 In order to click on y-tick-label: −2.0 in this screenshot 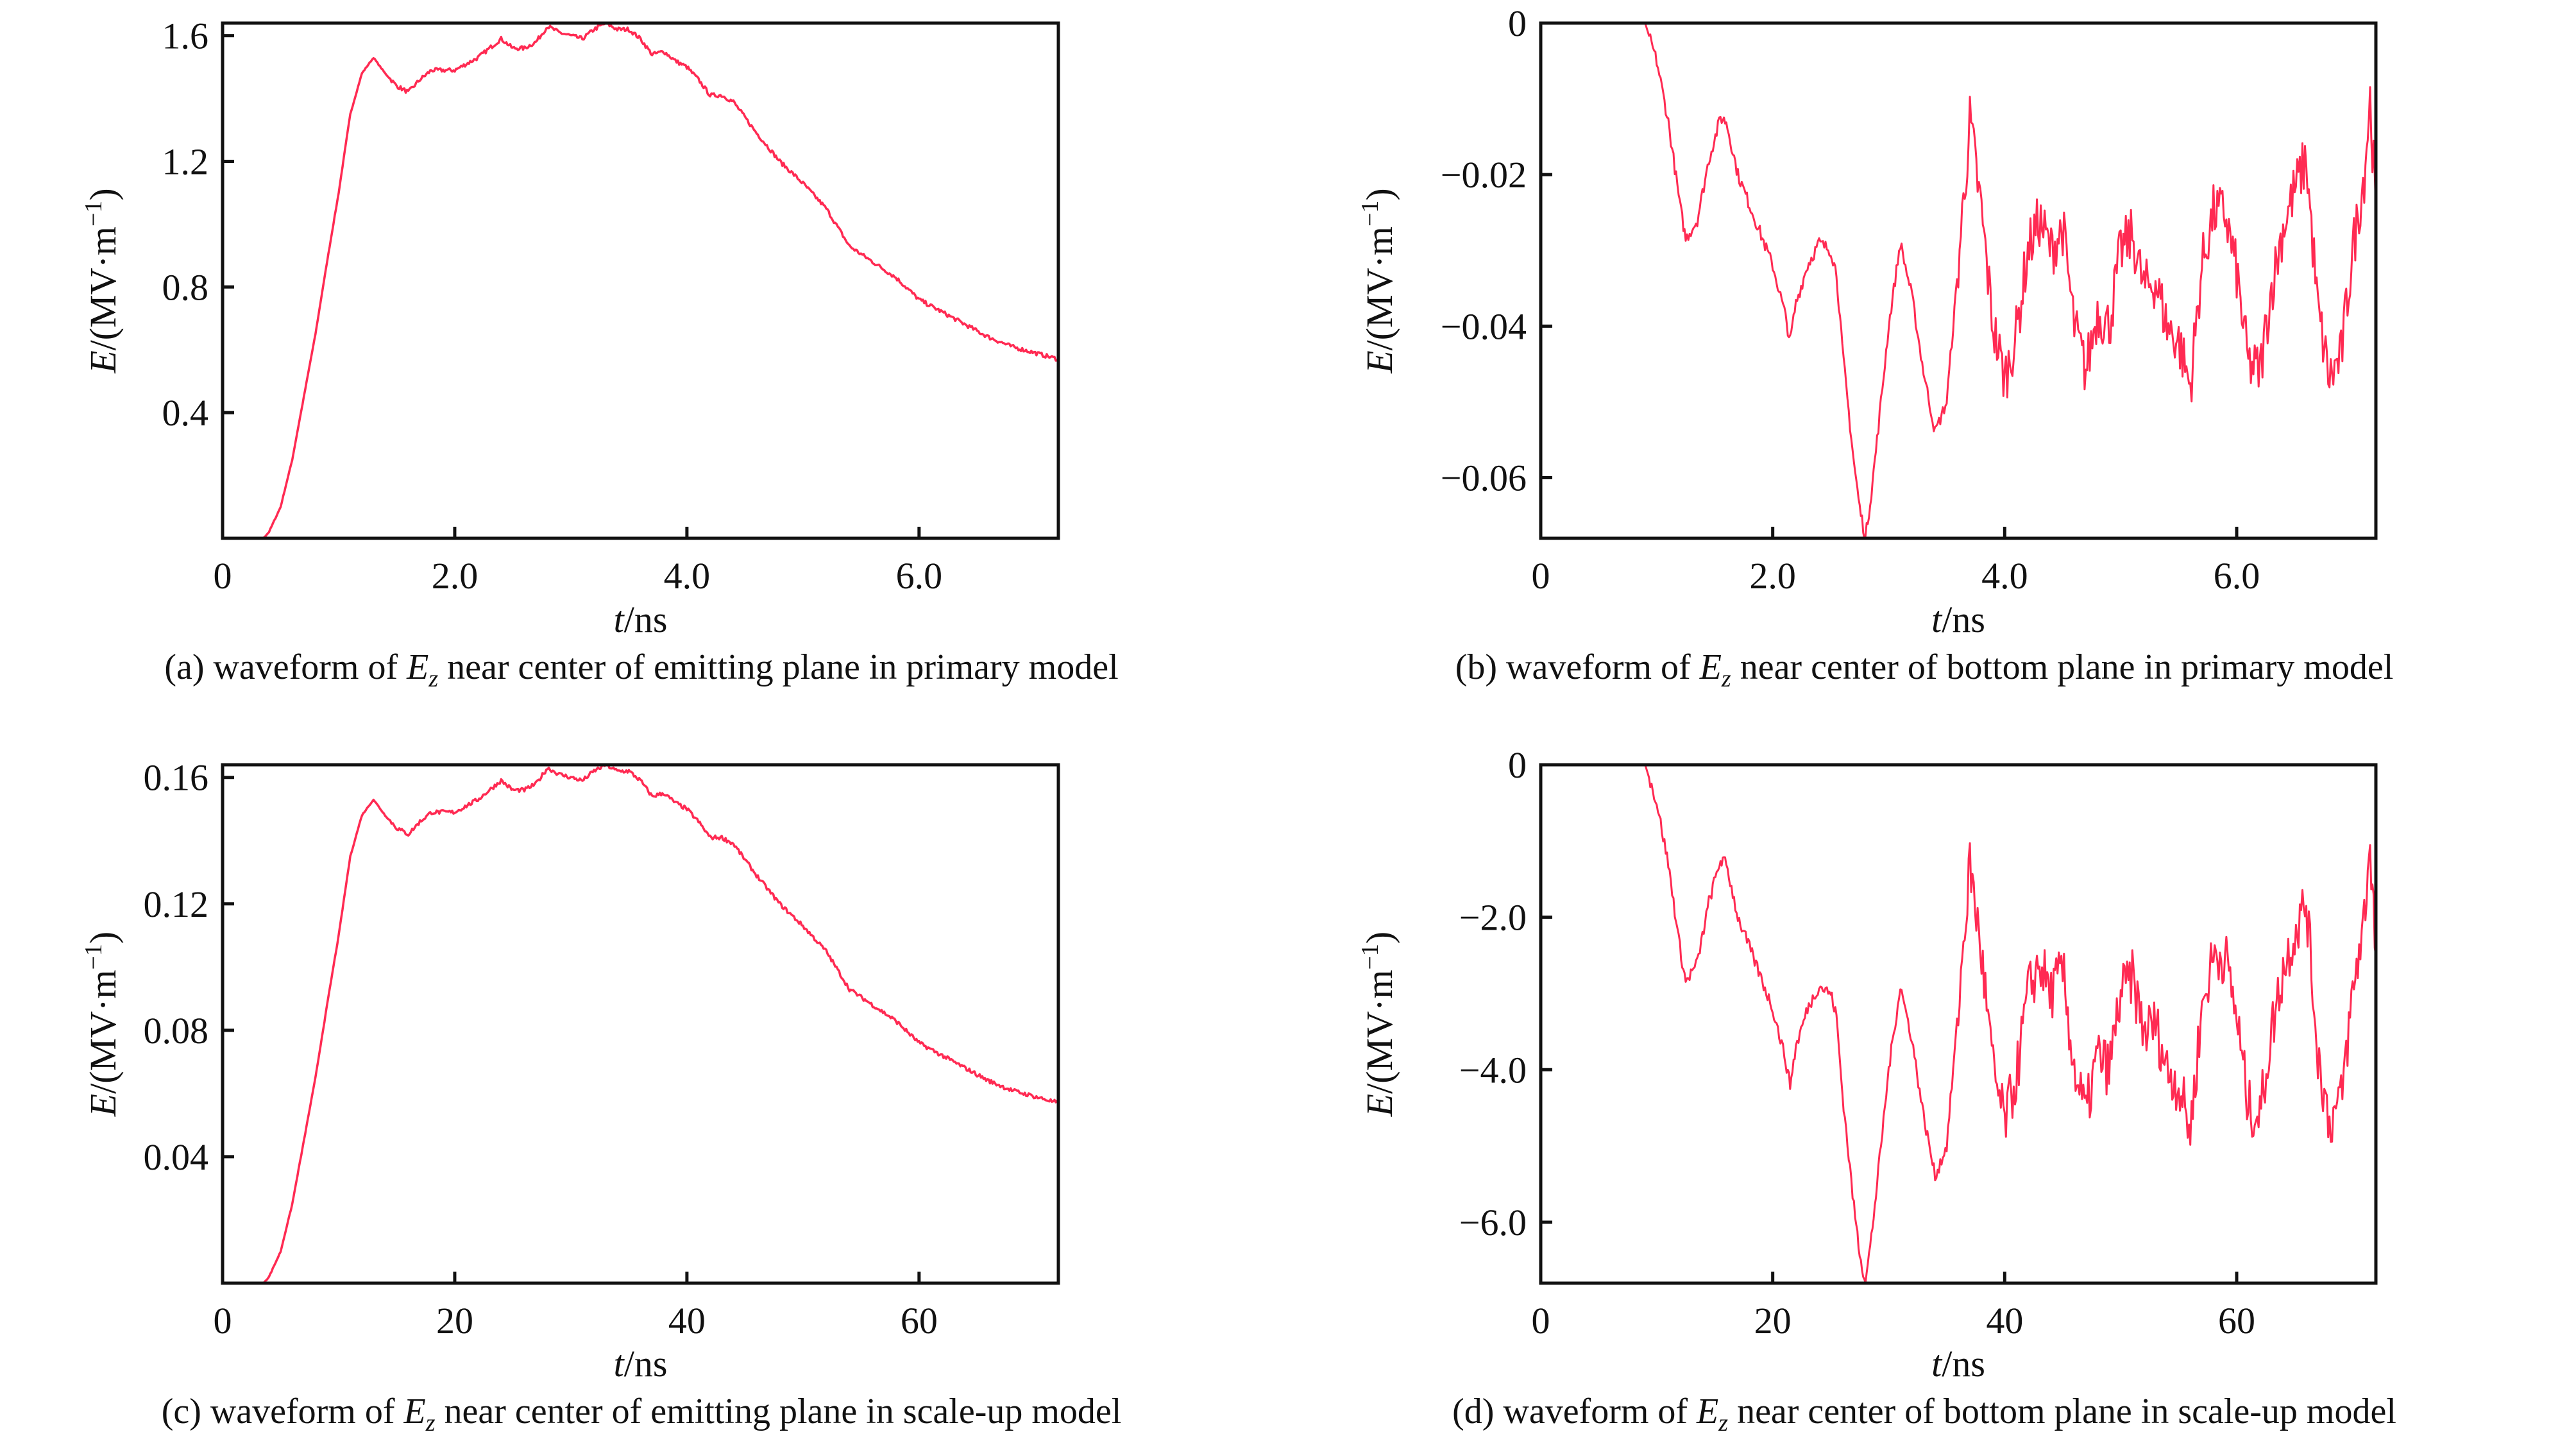, I will do `click(1493, 918)`.